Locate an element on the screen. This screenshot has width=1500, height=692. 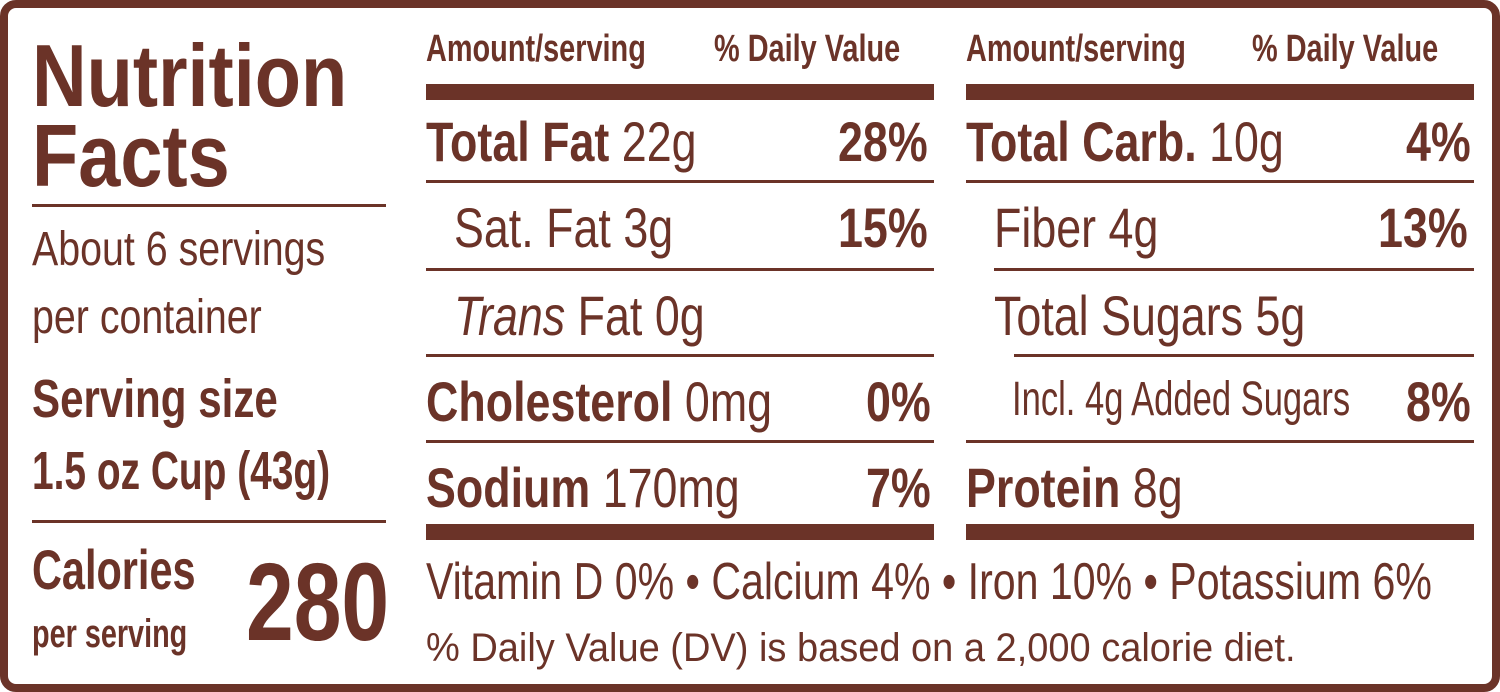
sat-fat-row: Sat. Fat 3g is located at coordinates (591, 228).